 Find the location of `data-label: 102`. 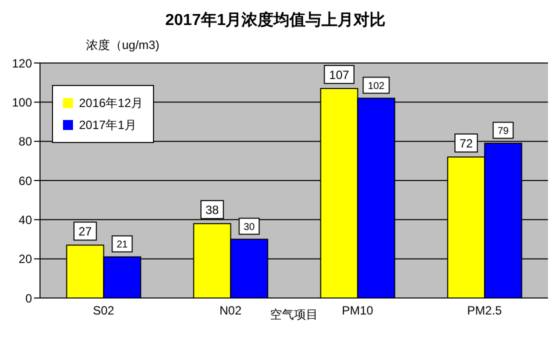

data-label: 102 is located at coordinates (376, 86).